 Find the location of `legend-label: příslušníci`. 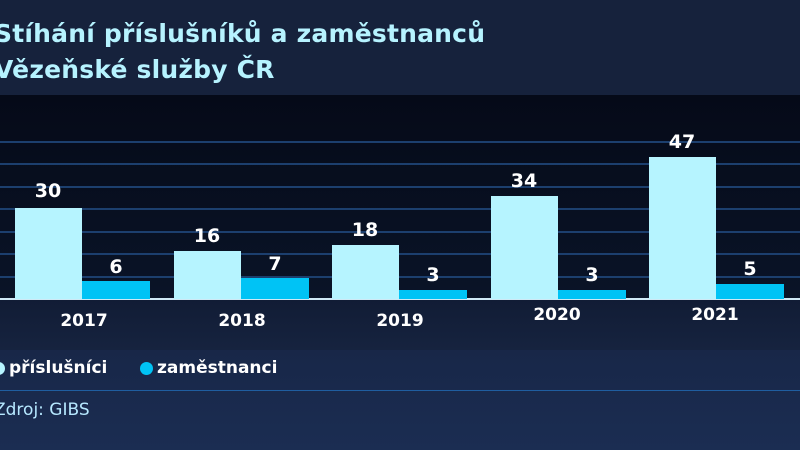

legend-label: příslušníci is located at coordinates (58, 368).